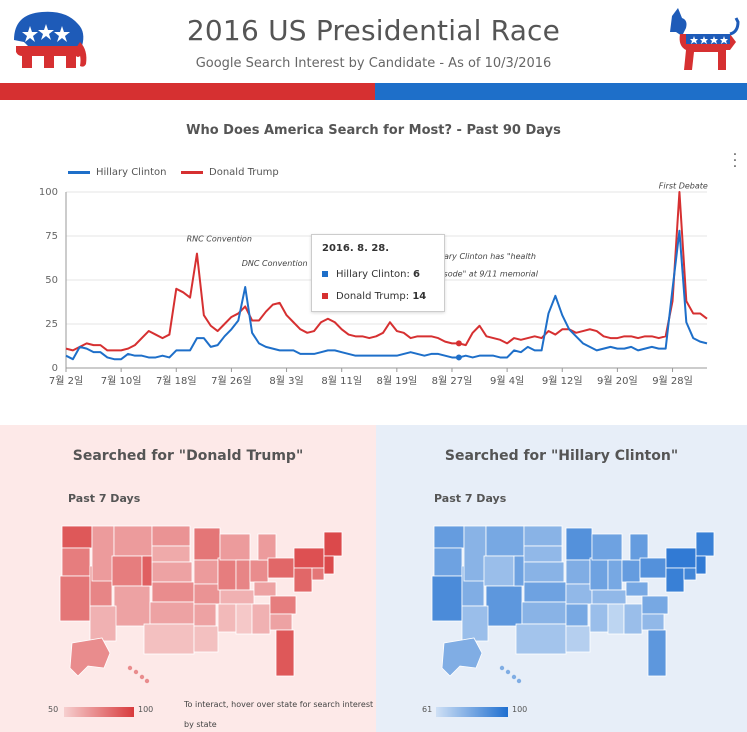 This screenshot has height=732, width=747. I want to click on clinton-us-map, so click(574, 605).